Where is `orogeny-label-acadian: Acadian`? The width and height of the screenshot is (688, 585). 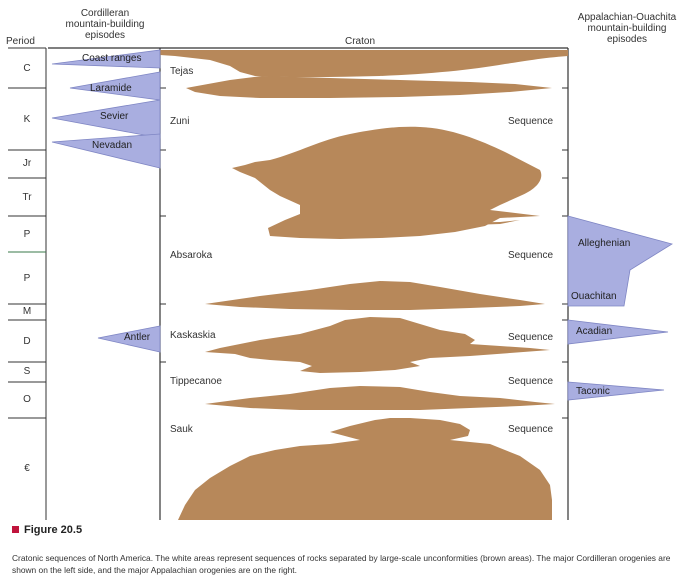 orogeny-label-acadian: Acadian is located at coordinates (594, 331).